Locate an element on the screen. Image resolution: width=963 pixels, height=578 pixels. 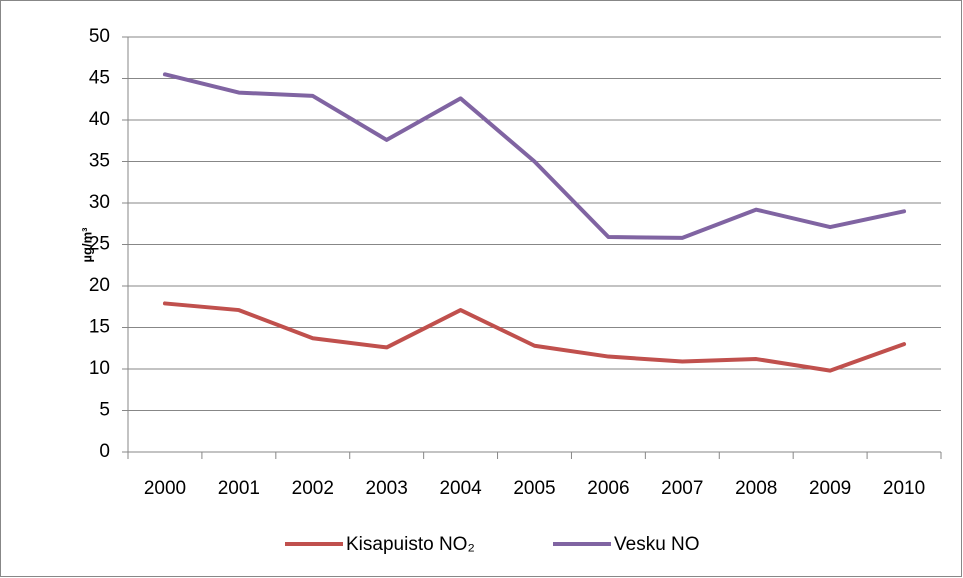
x-tick-label: 2007 is located at coordinates (682, 488).